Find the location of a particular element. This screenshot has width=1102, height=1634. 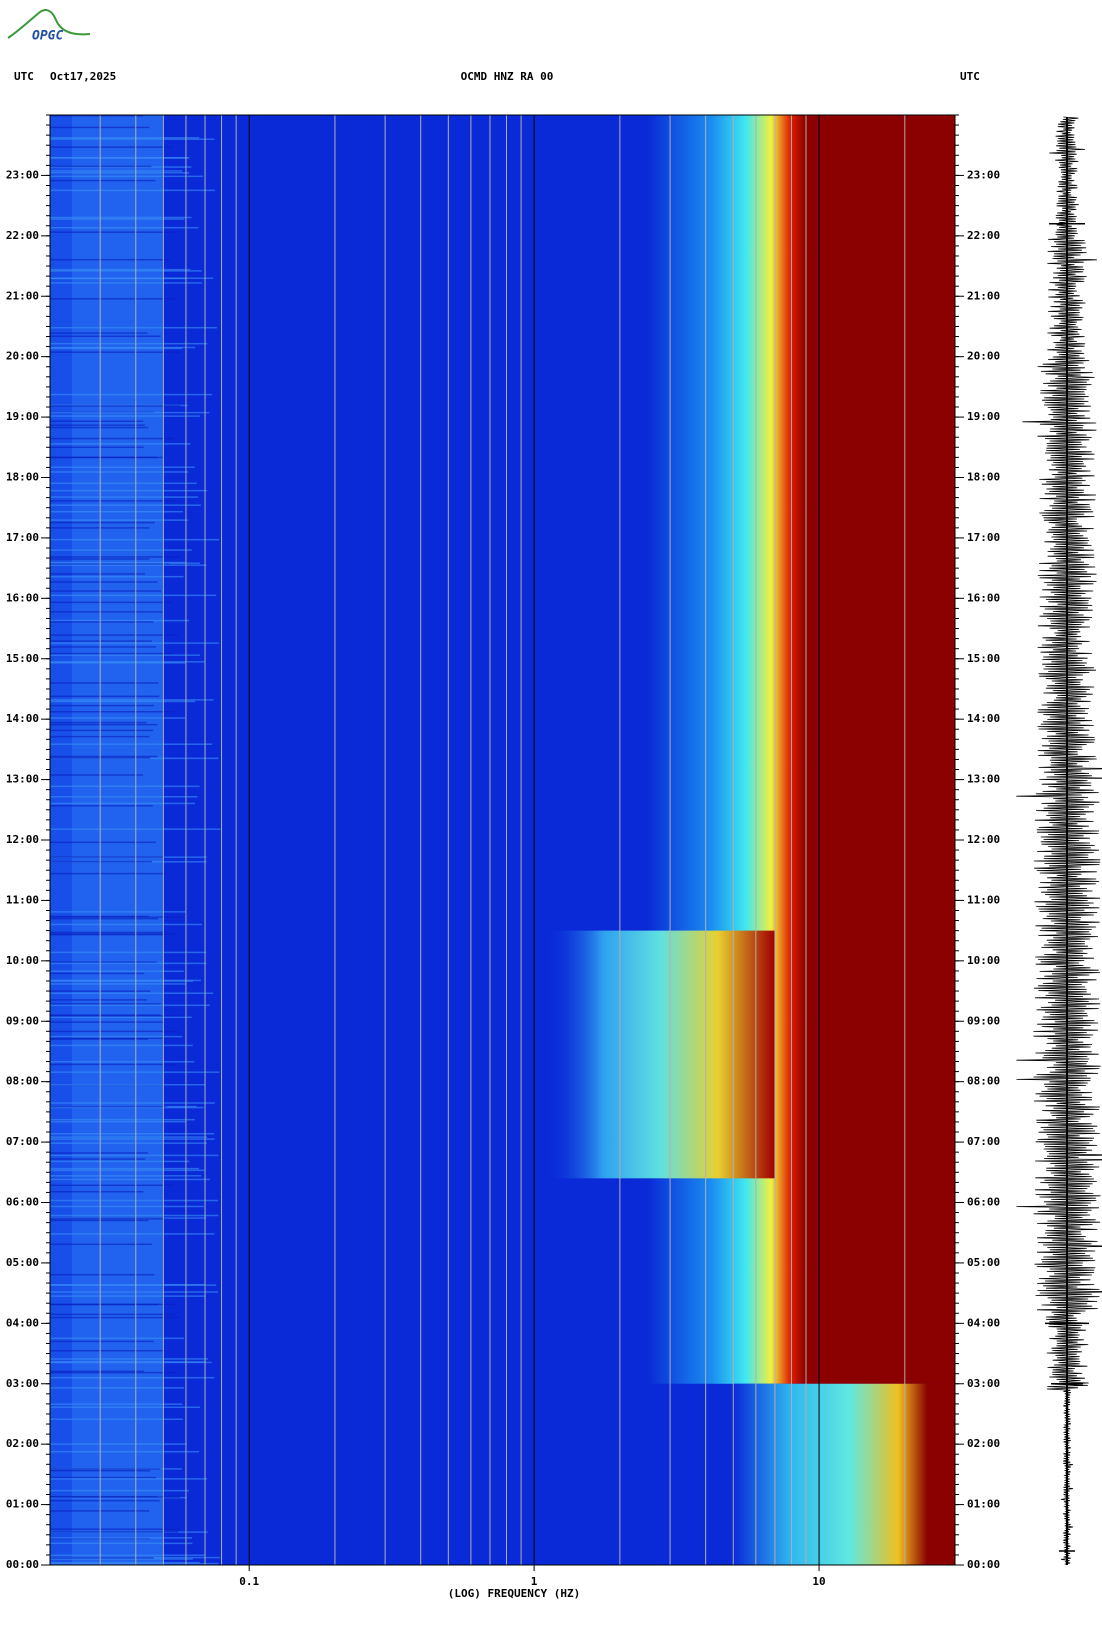

y-tick-label: 11:00 is located at coordinates (22, 899).